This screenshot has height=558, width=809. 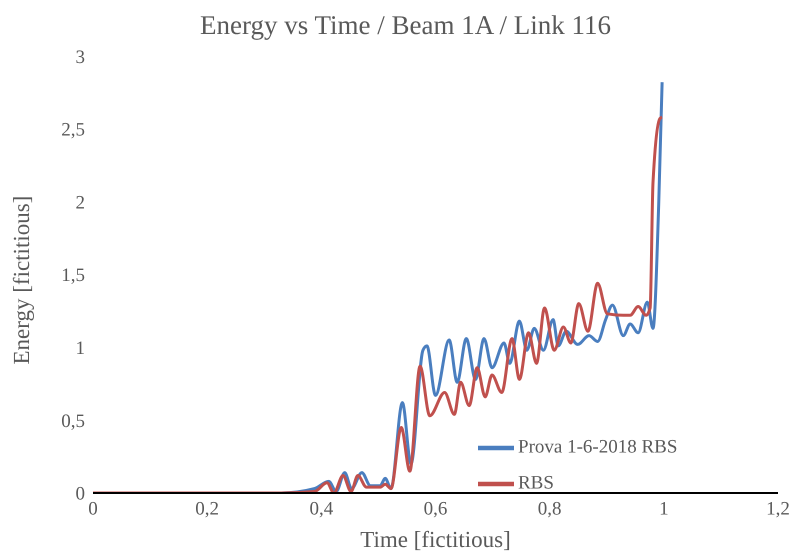 I want to click on x-tick-label: 0,2, so click(x=207, y=509).